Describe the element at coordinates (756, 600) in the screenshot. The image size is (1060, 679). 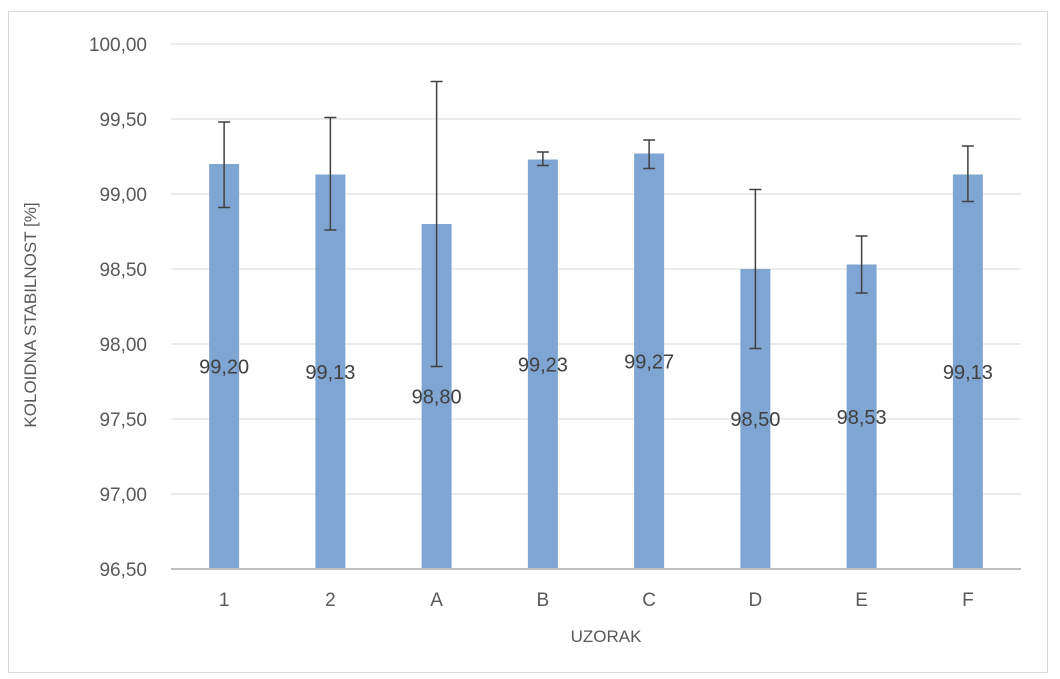
I see `x-tick-label: D` at that location.